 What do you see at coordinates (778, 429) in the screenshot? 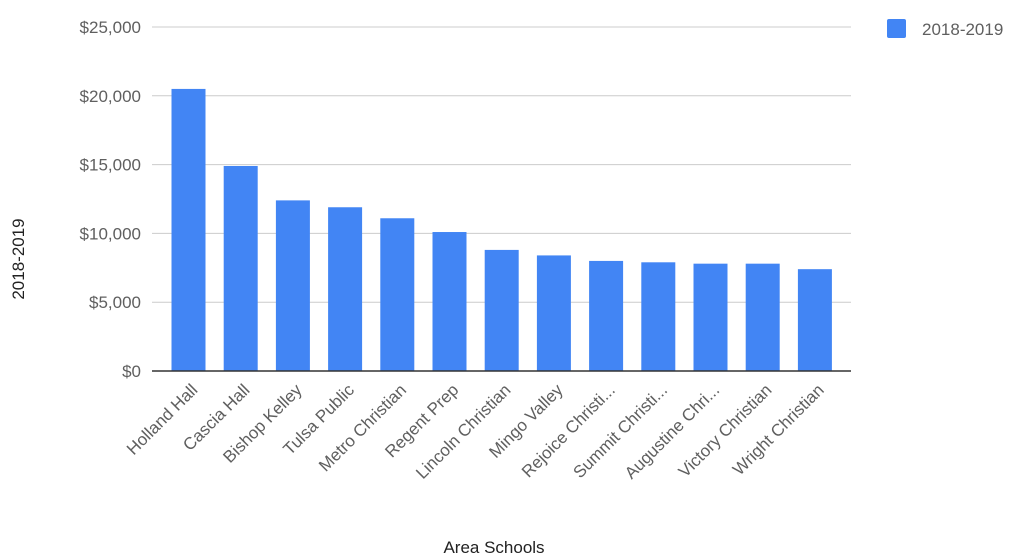
I see `x-tick-label: Wright Christian` at bounding box center [778, 429].